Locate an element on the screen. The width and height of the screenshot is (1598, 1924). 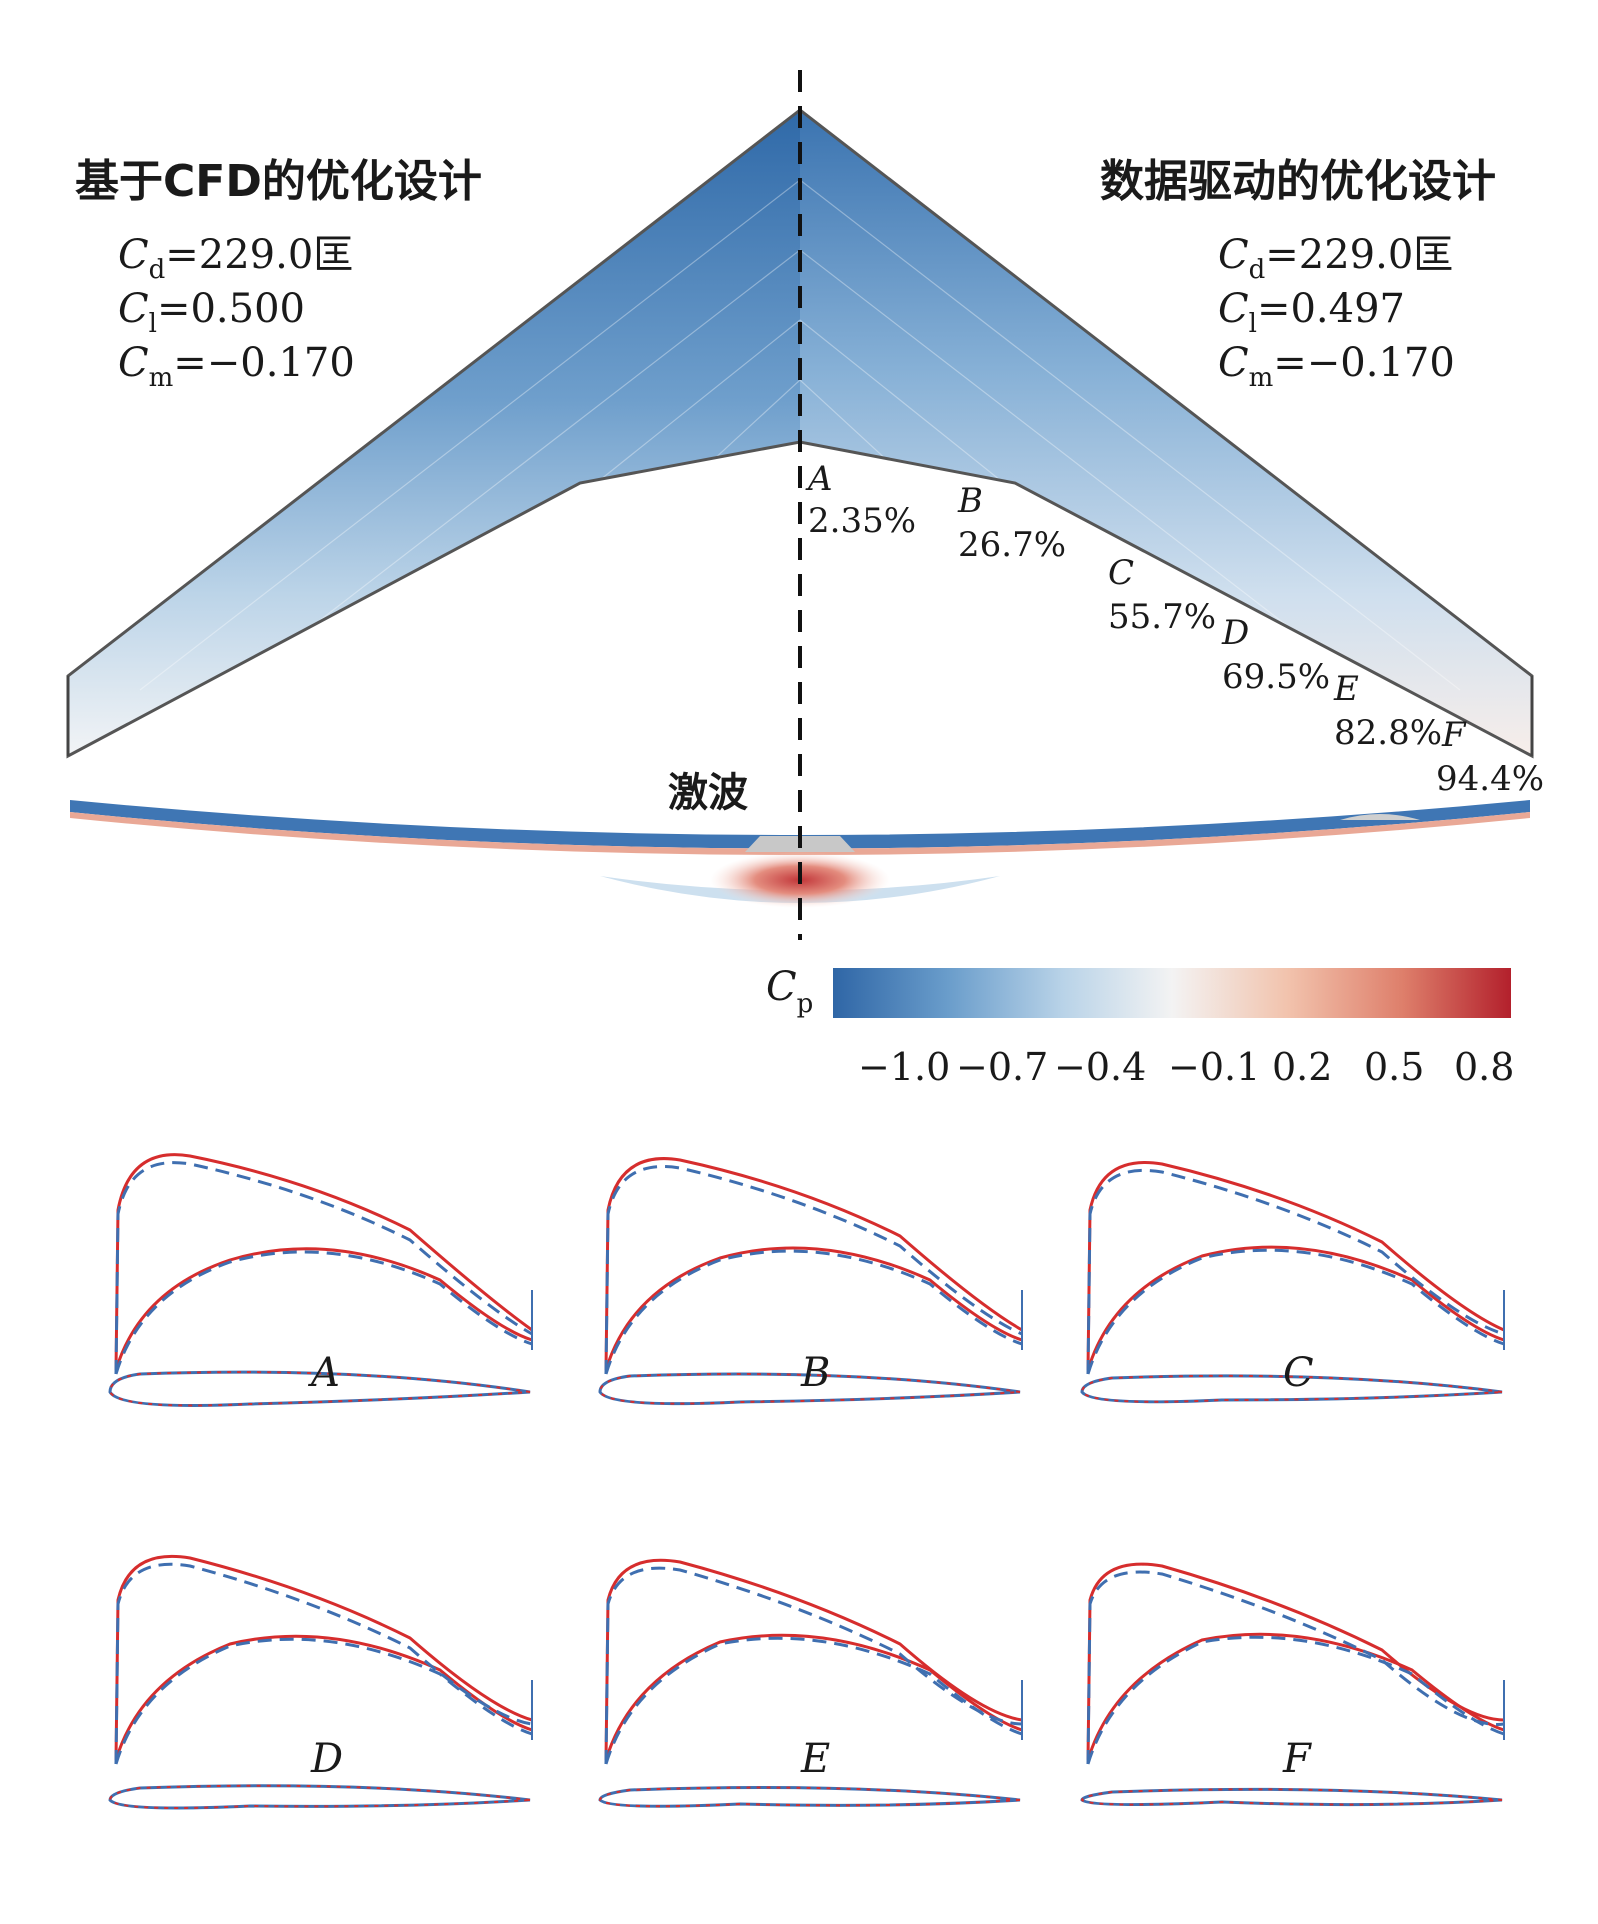
panel-label-d: D is located at coordinates (326, 1759).